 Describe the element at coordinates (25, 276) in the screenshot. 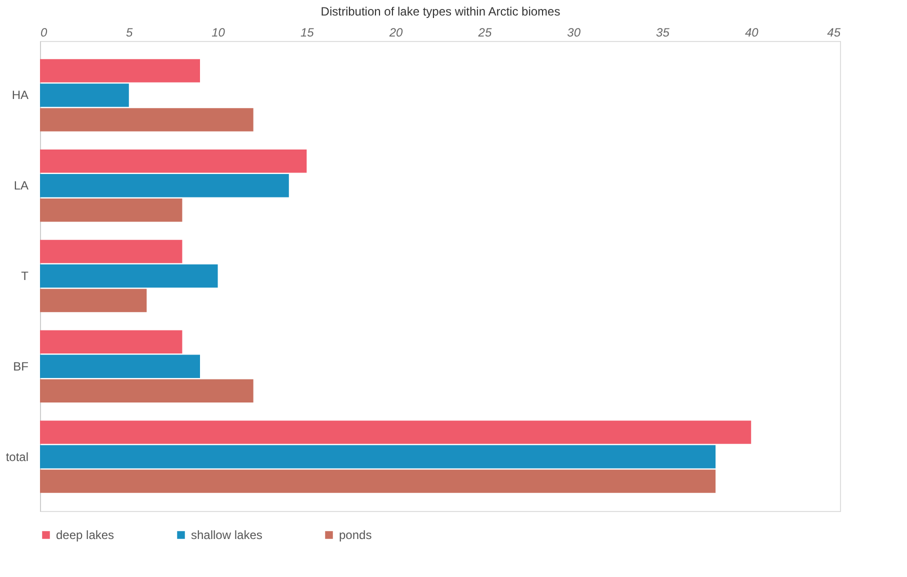

I see `y-tick-label: T` at that location.